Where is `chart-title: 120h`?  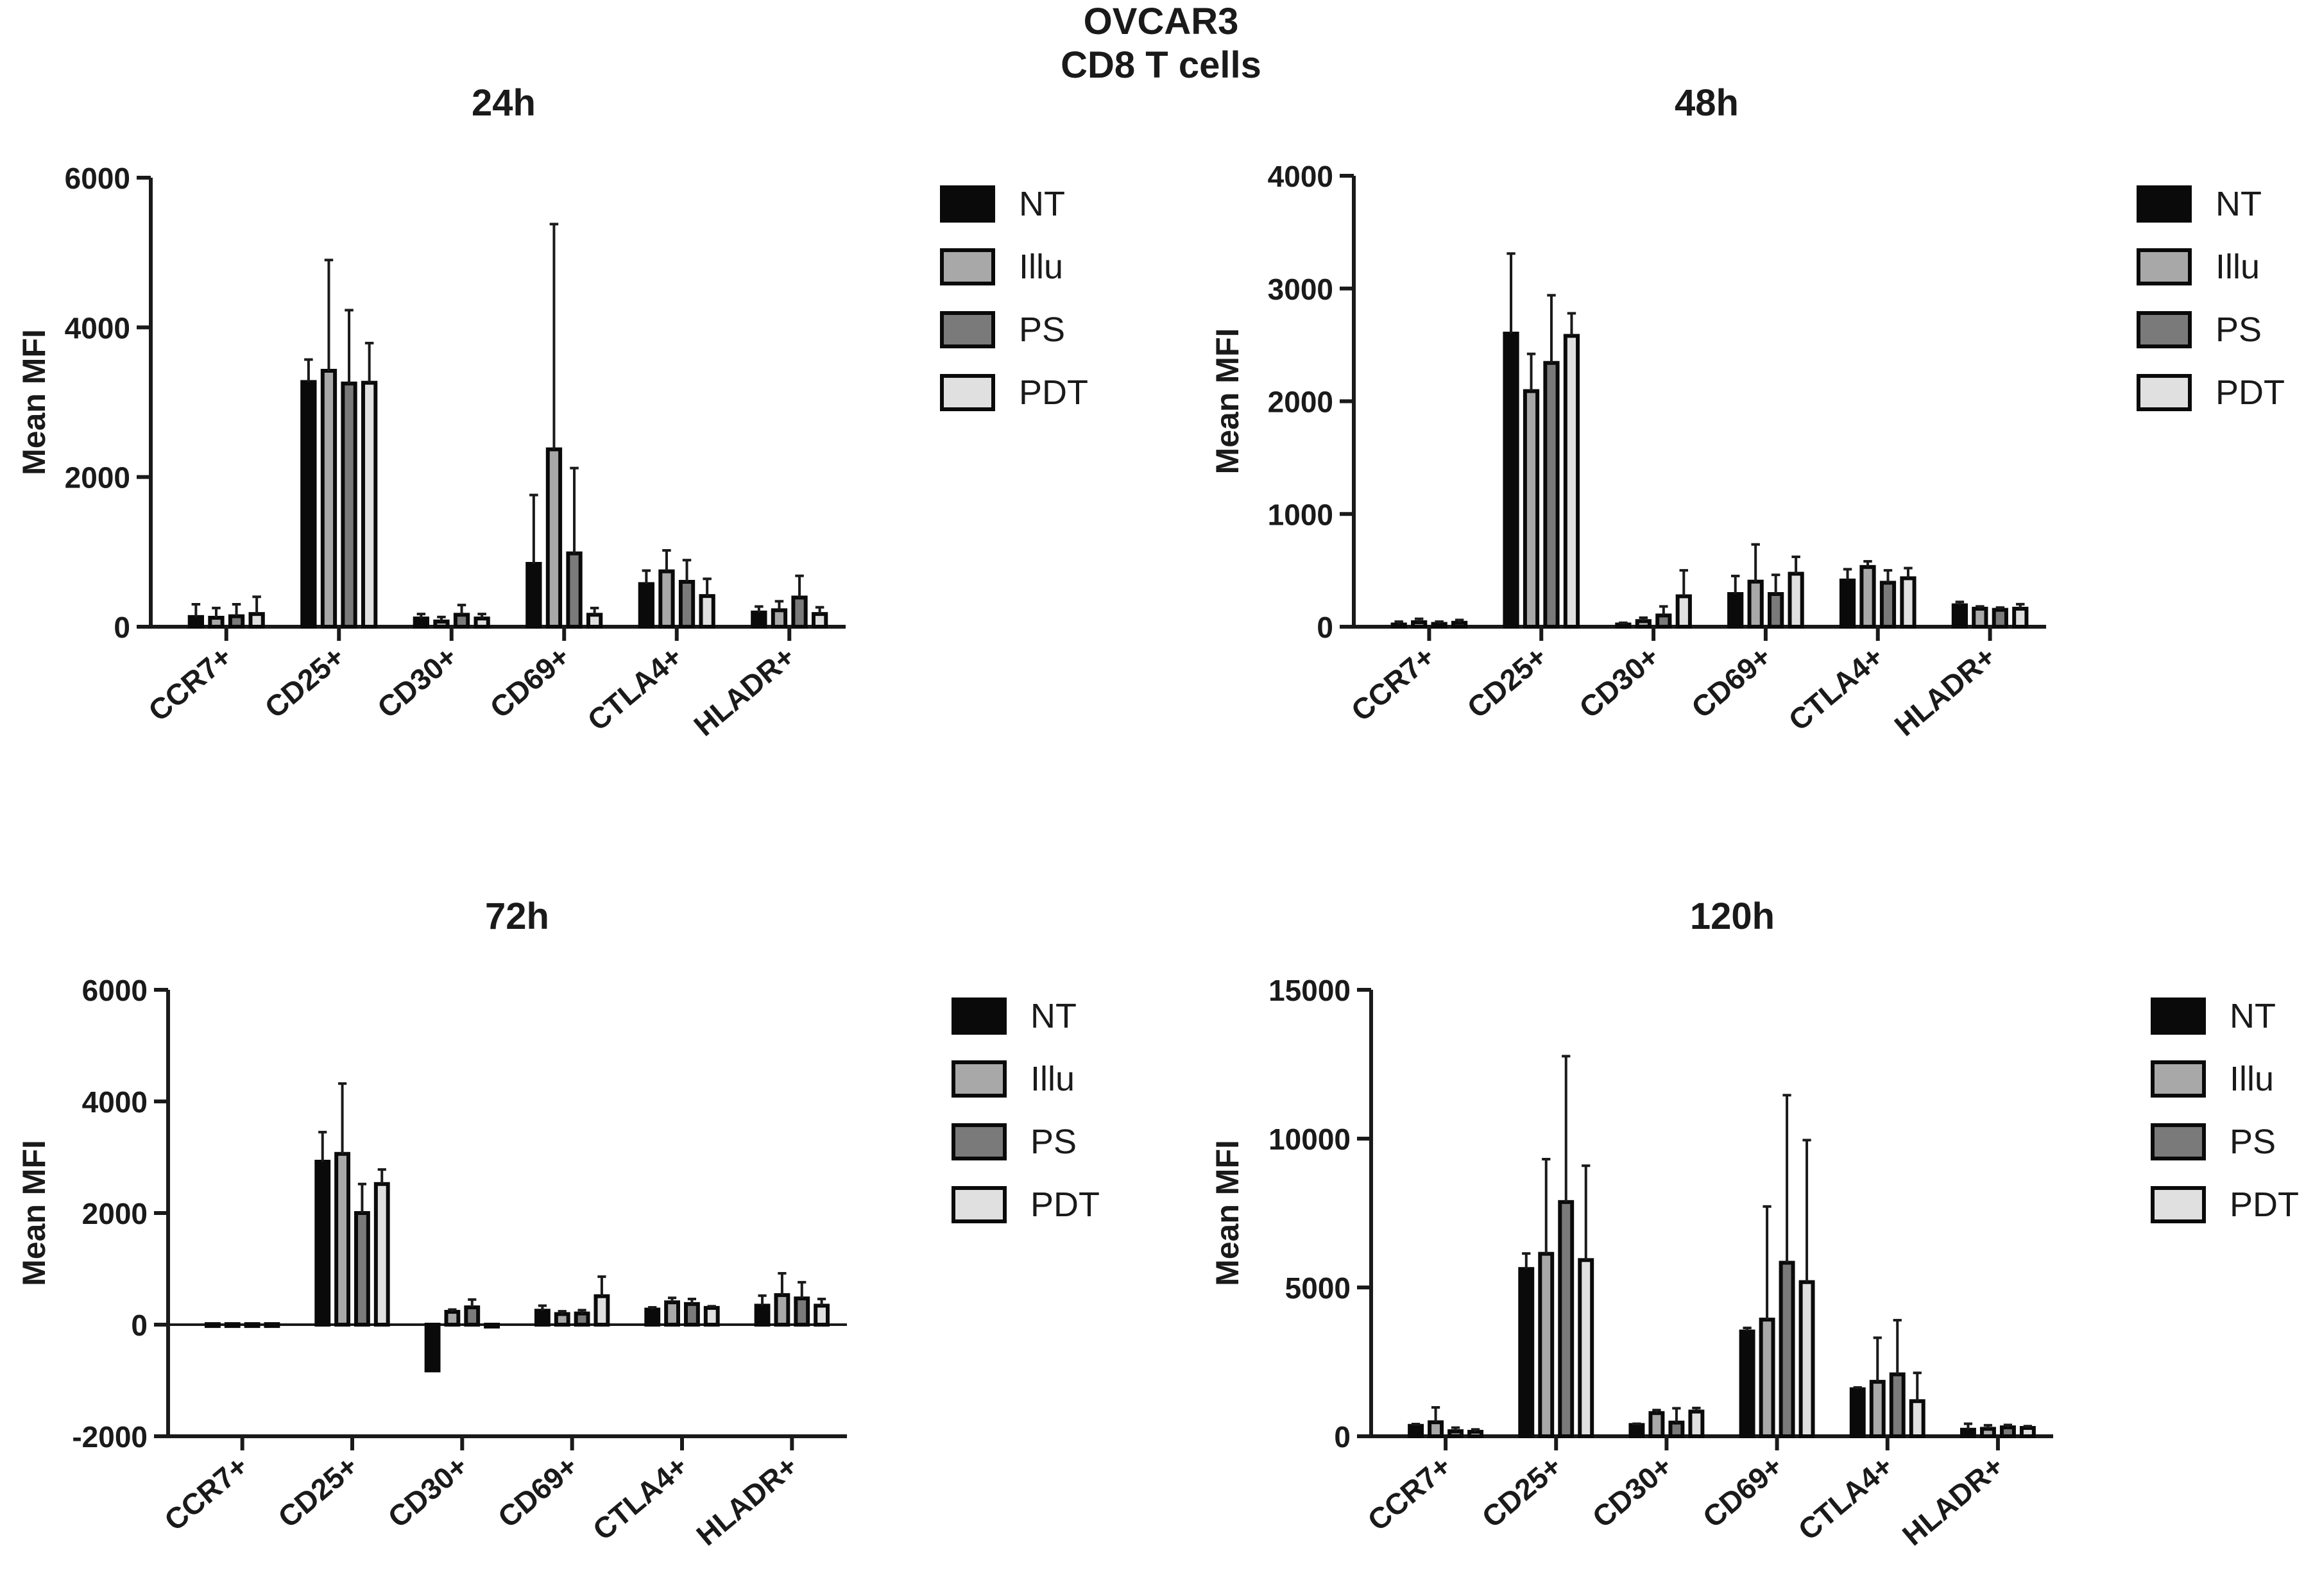 chart-title: 120h is located at coordinates (1733, 917).